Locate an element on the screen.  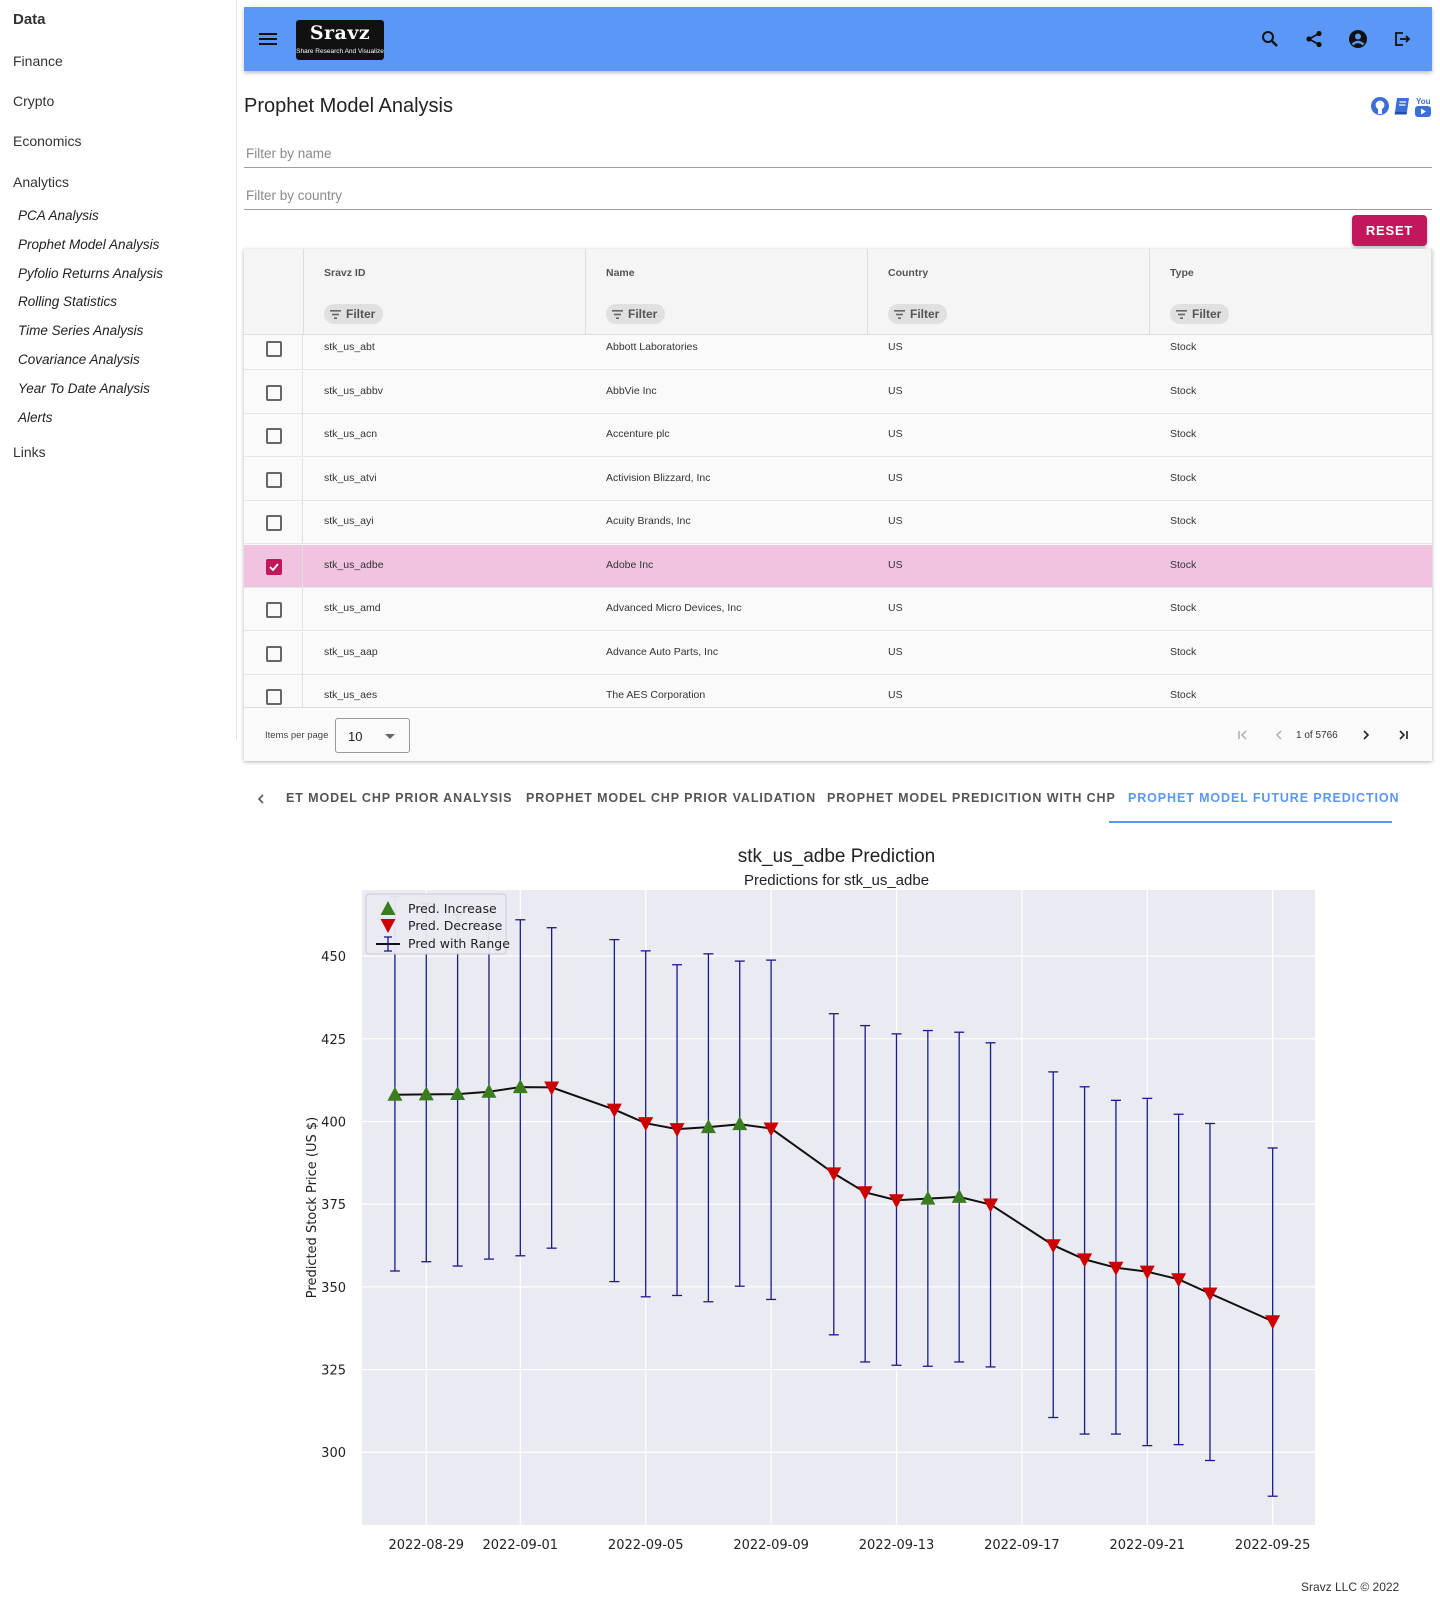
table-row: stk_us_abbv AbbVie Inc US Stock is located at coordinates (838, 392).